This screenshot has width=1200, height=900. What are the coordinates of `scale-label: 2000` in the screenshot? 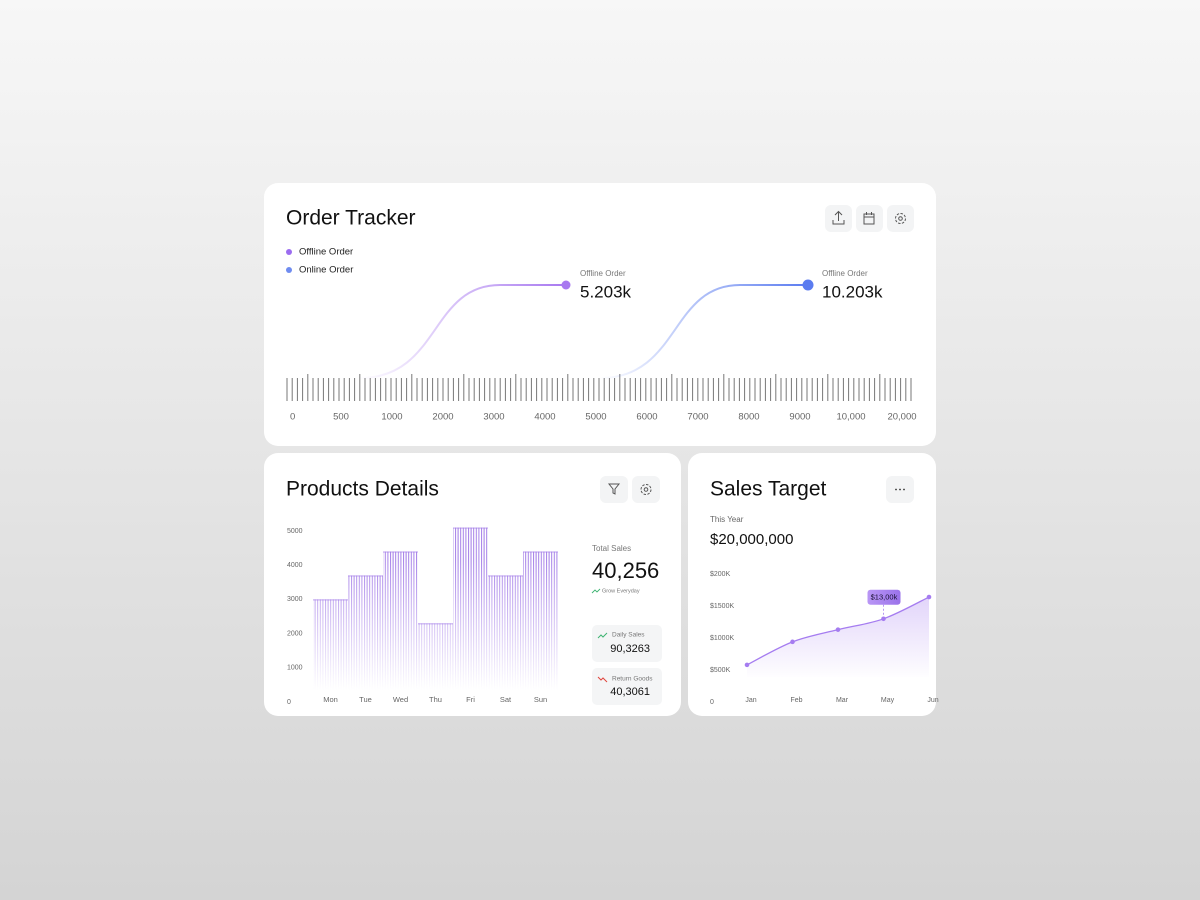 It's located at (442, 417).